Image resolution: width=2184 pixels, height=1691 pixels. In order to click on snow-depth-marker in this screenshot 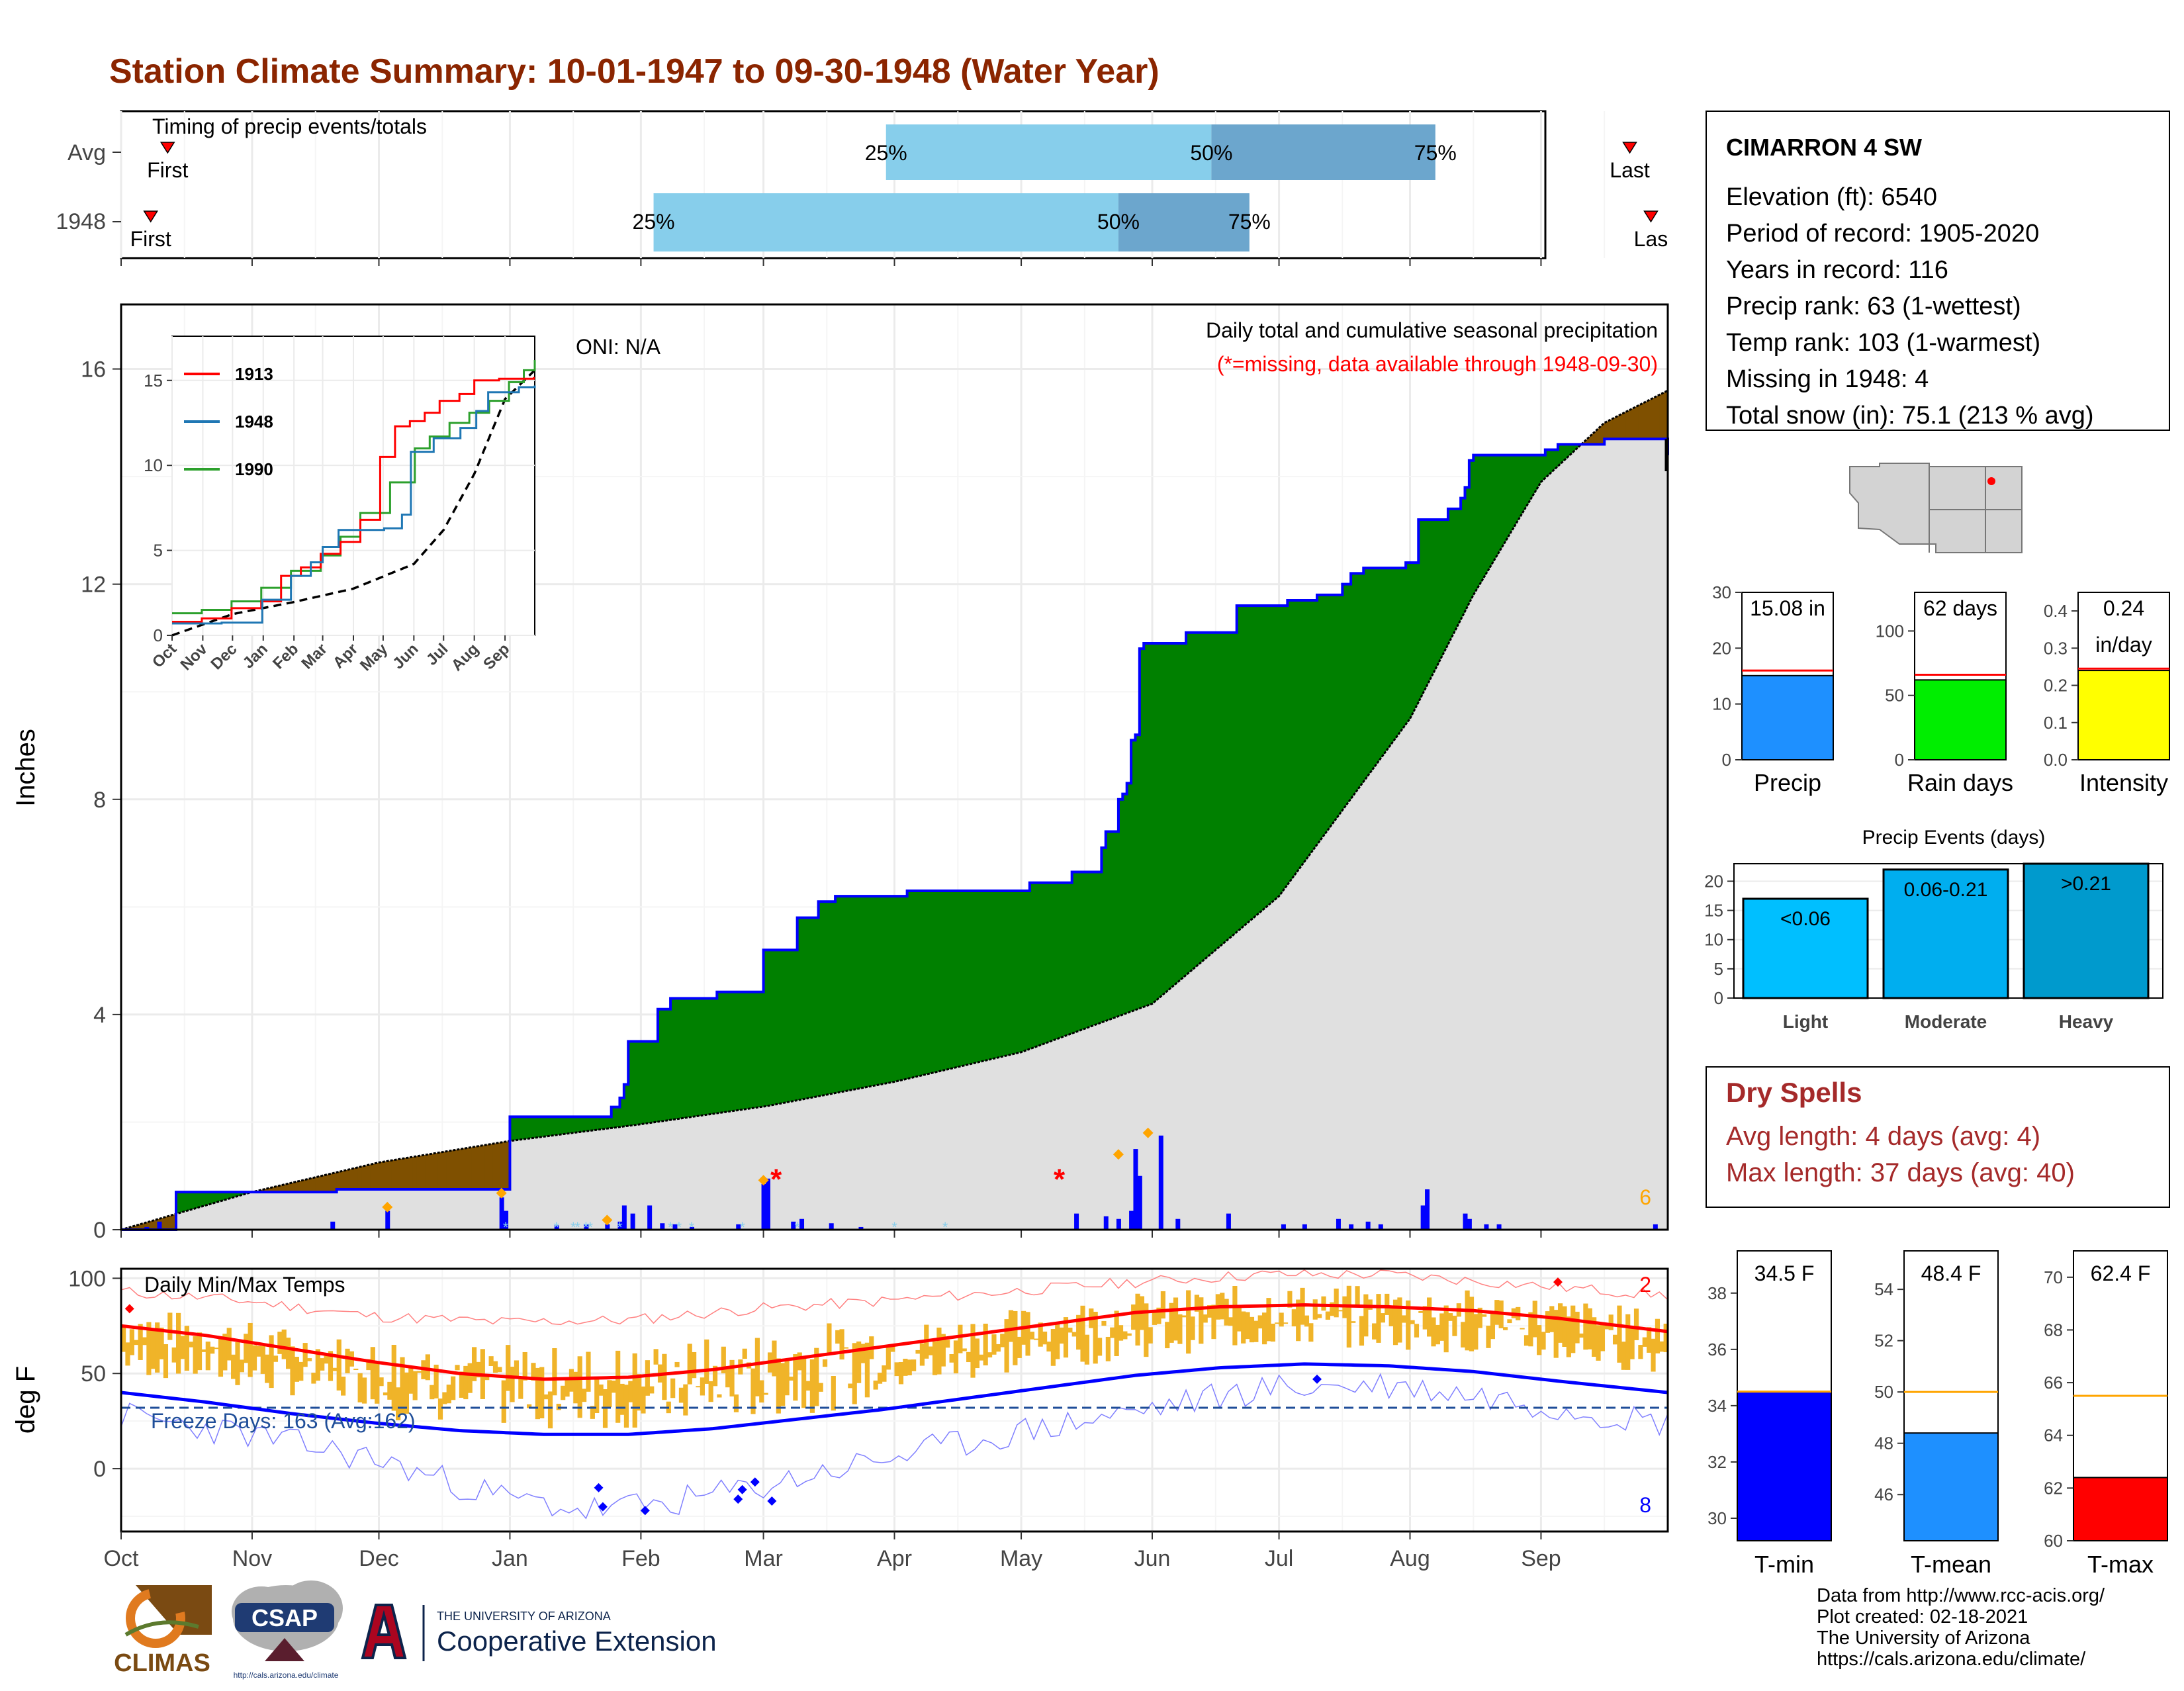, I will do `click(501, 1193)`.